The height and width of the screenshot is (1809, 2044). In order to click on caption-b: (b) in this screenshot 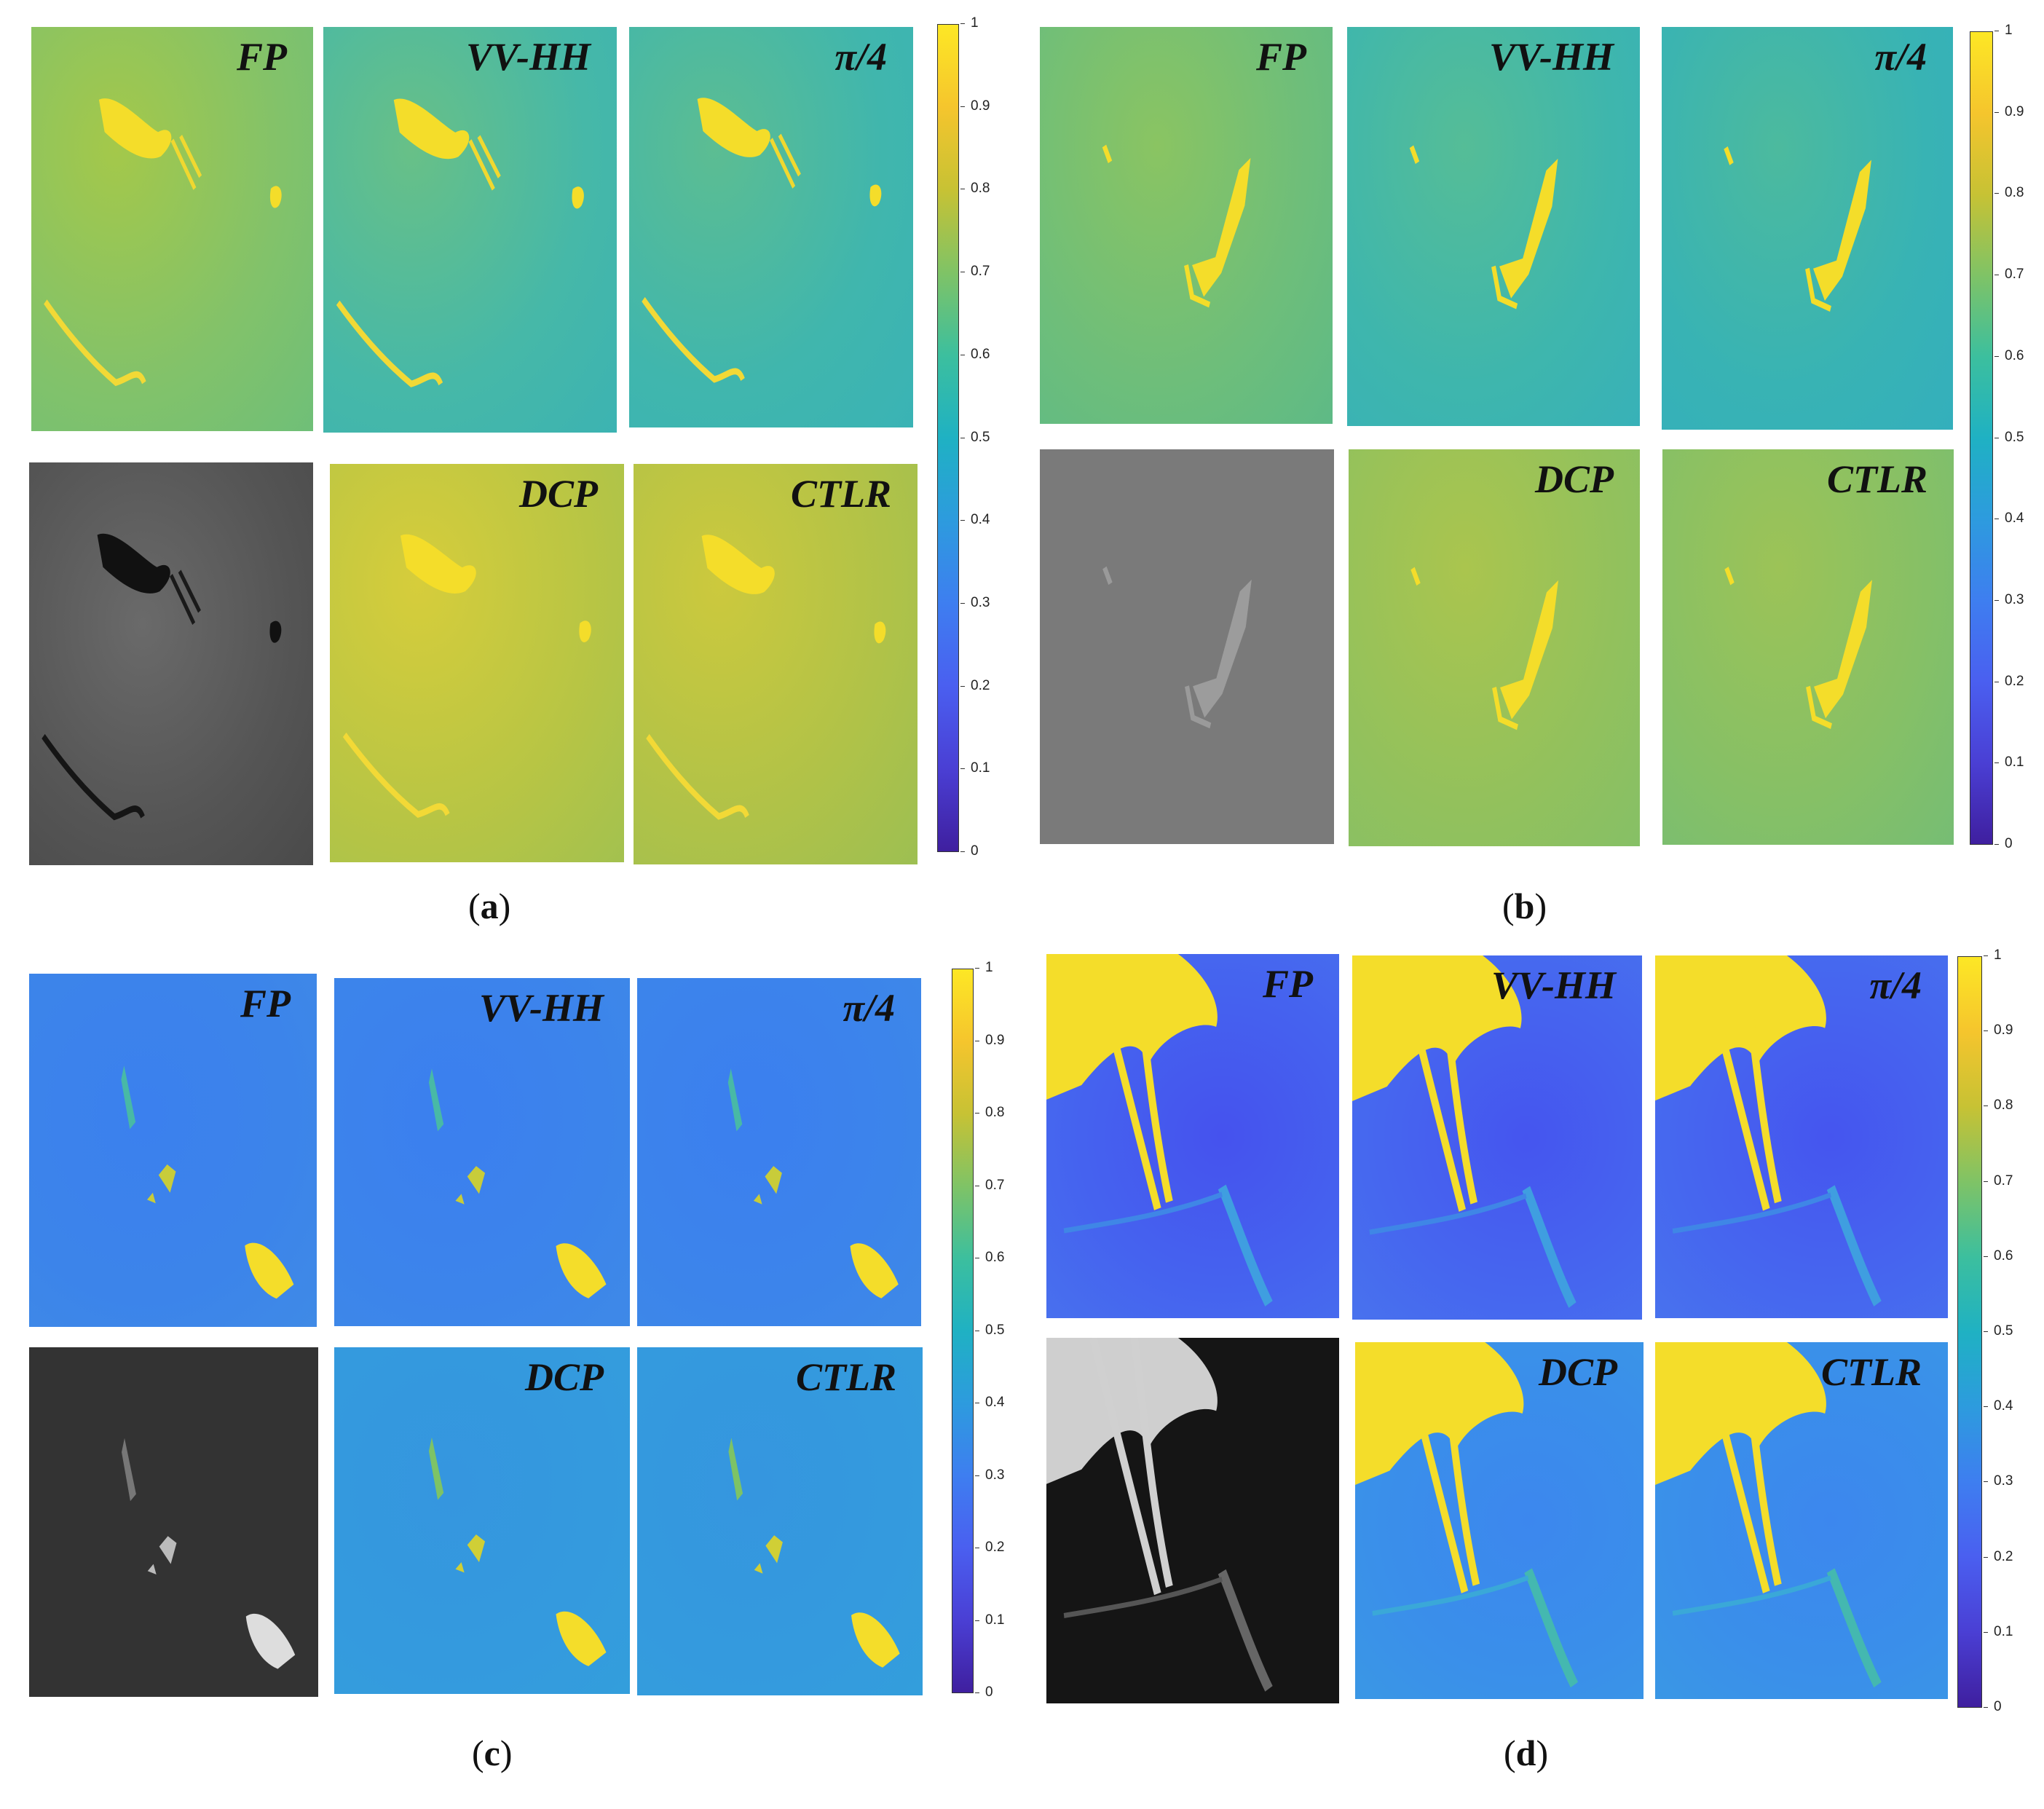, I will do `click(1525, 906)`.